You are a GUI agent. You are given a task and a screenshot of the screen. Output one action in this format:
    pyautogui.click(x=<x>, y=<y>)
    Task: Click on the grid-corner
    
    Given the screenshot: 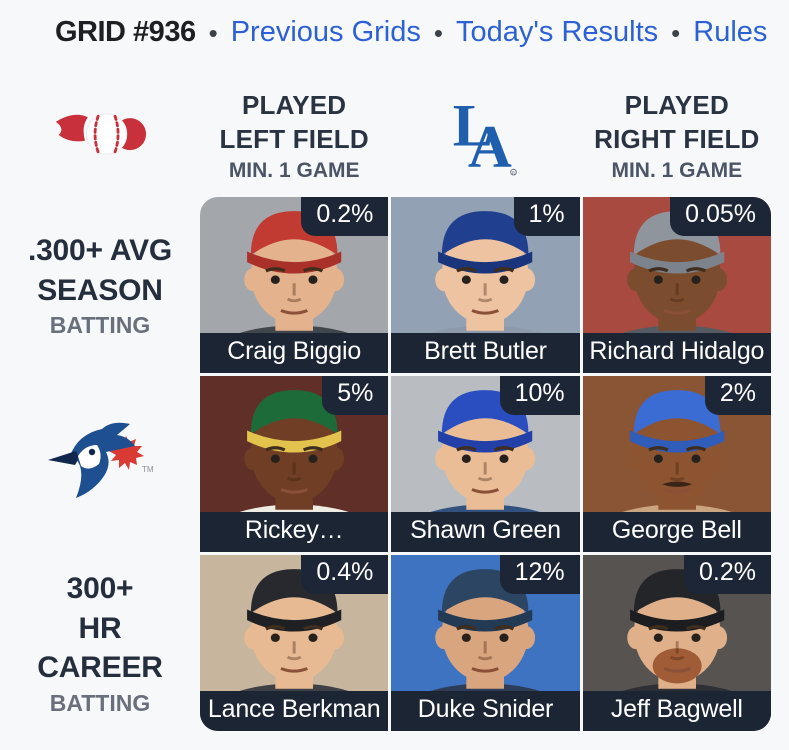 What is the action you would take?
    pyautogui.click(x=100, y=136)
    